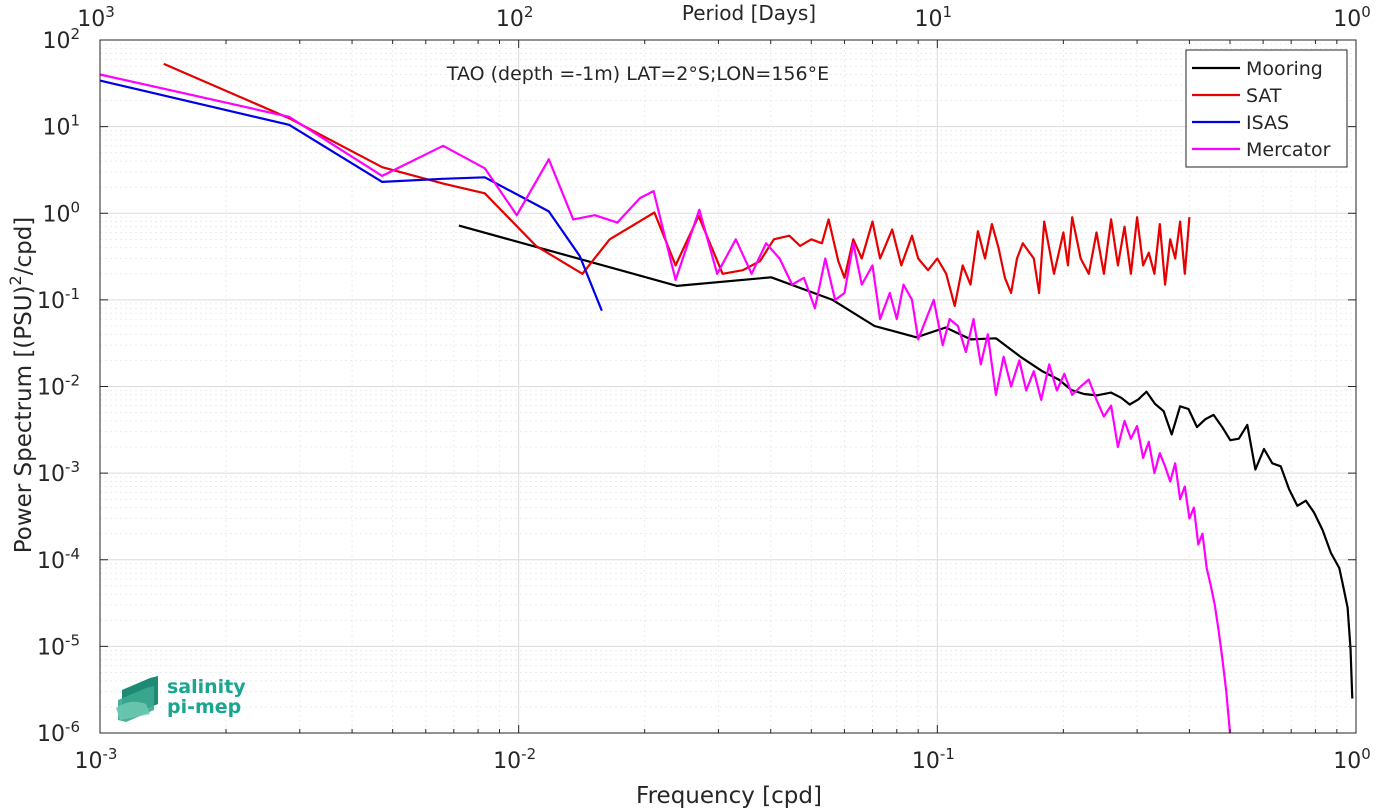 This screenshot has height=809, width=1383. Describe the element at coordinates (1288, 150) in the screenshot. I see `legend-label-mercator: Mercator` at that location.